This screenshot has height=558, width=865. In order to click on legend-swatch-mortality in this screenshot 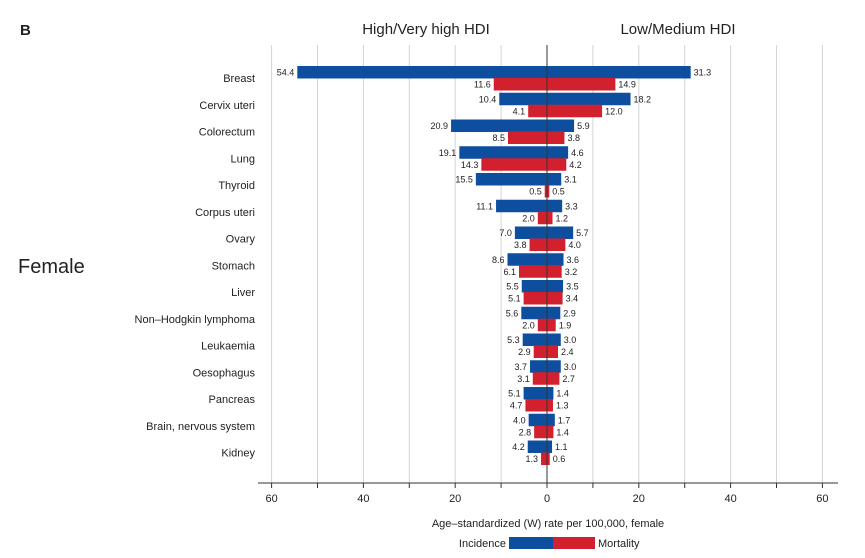, I will do `click(574, 543)`.